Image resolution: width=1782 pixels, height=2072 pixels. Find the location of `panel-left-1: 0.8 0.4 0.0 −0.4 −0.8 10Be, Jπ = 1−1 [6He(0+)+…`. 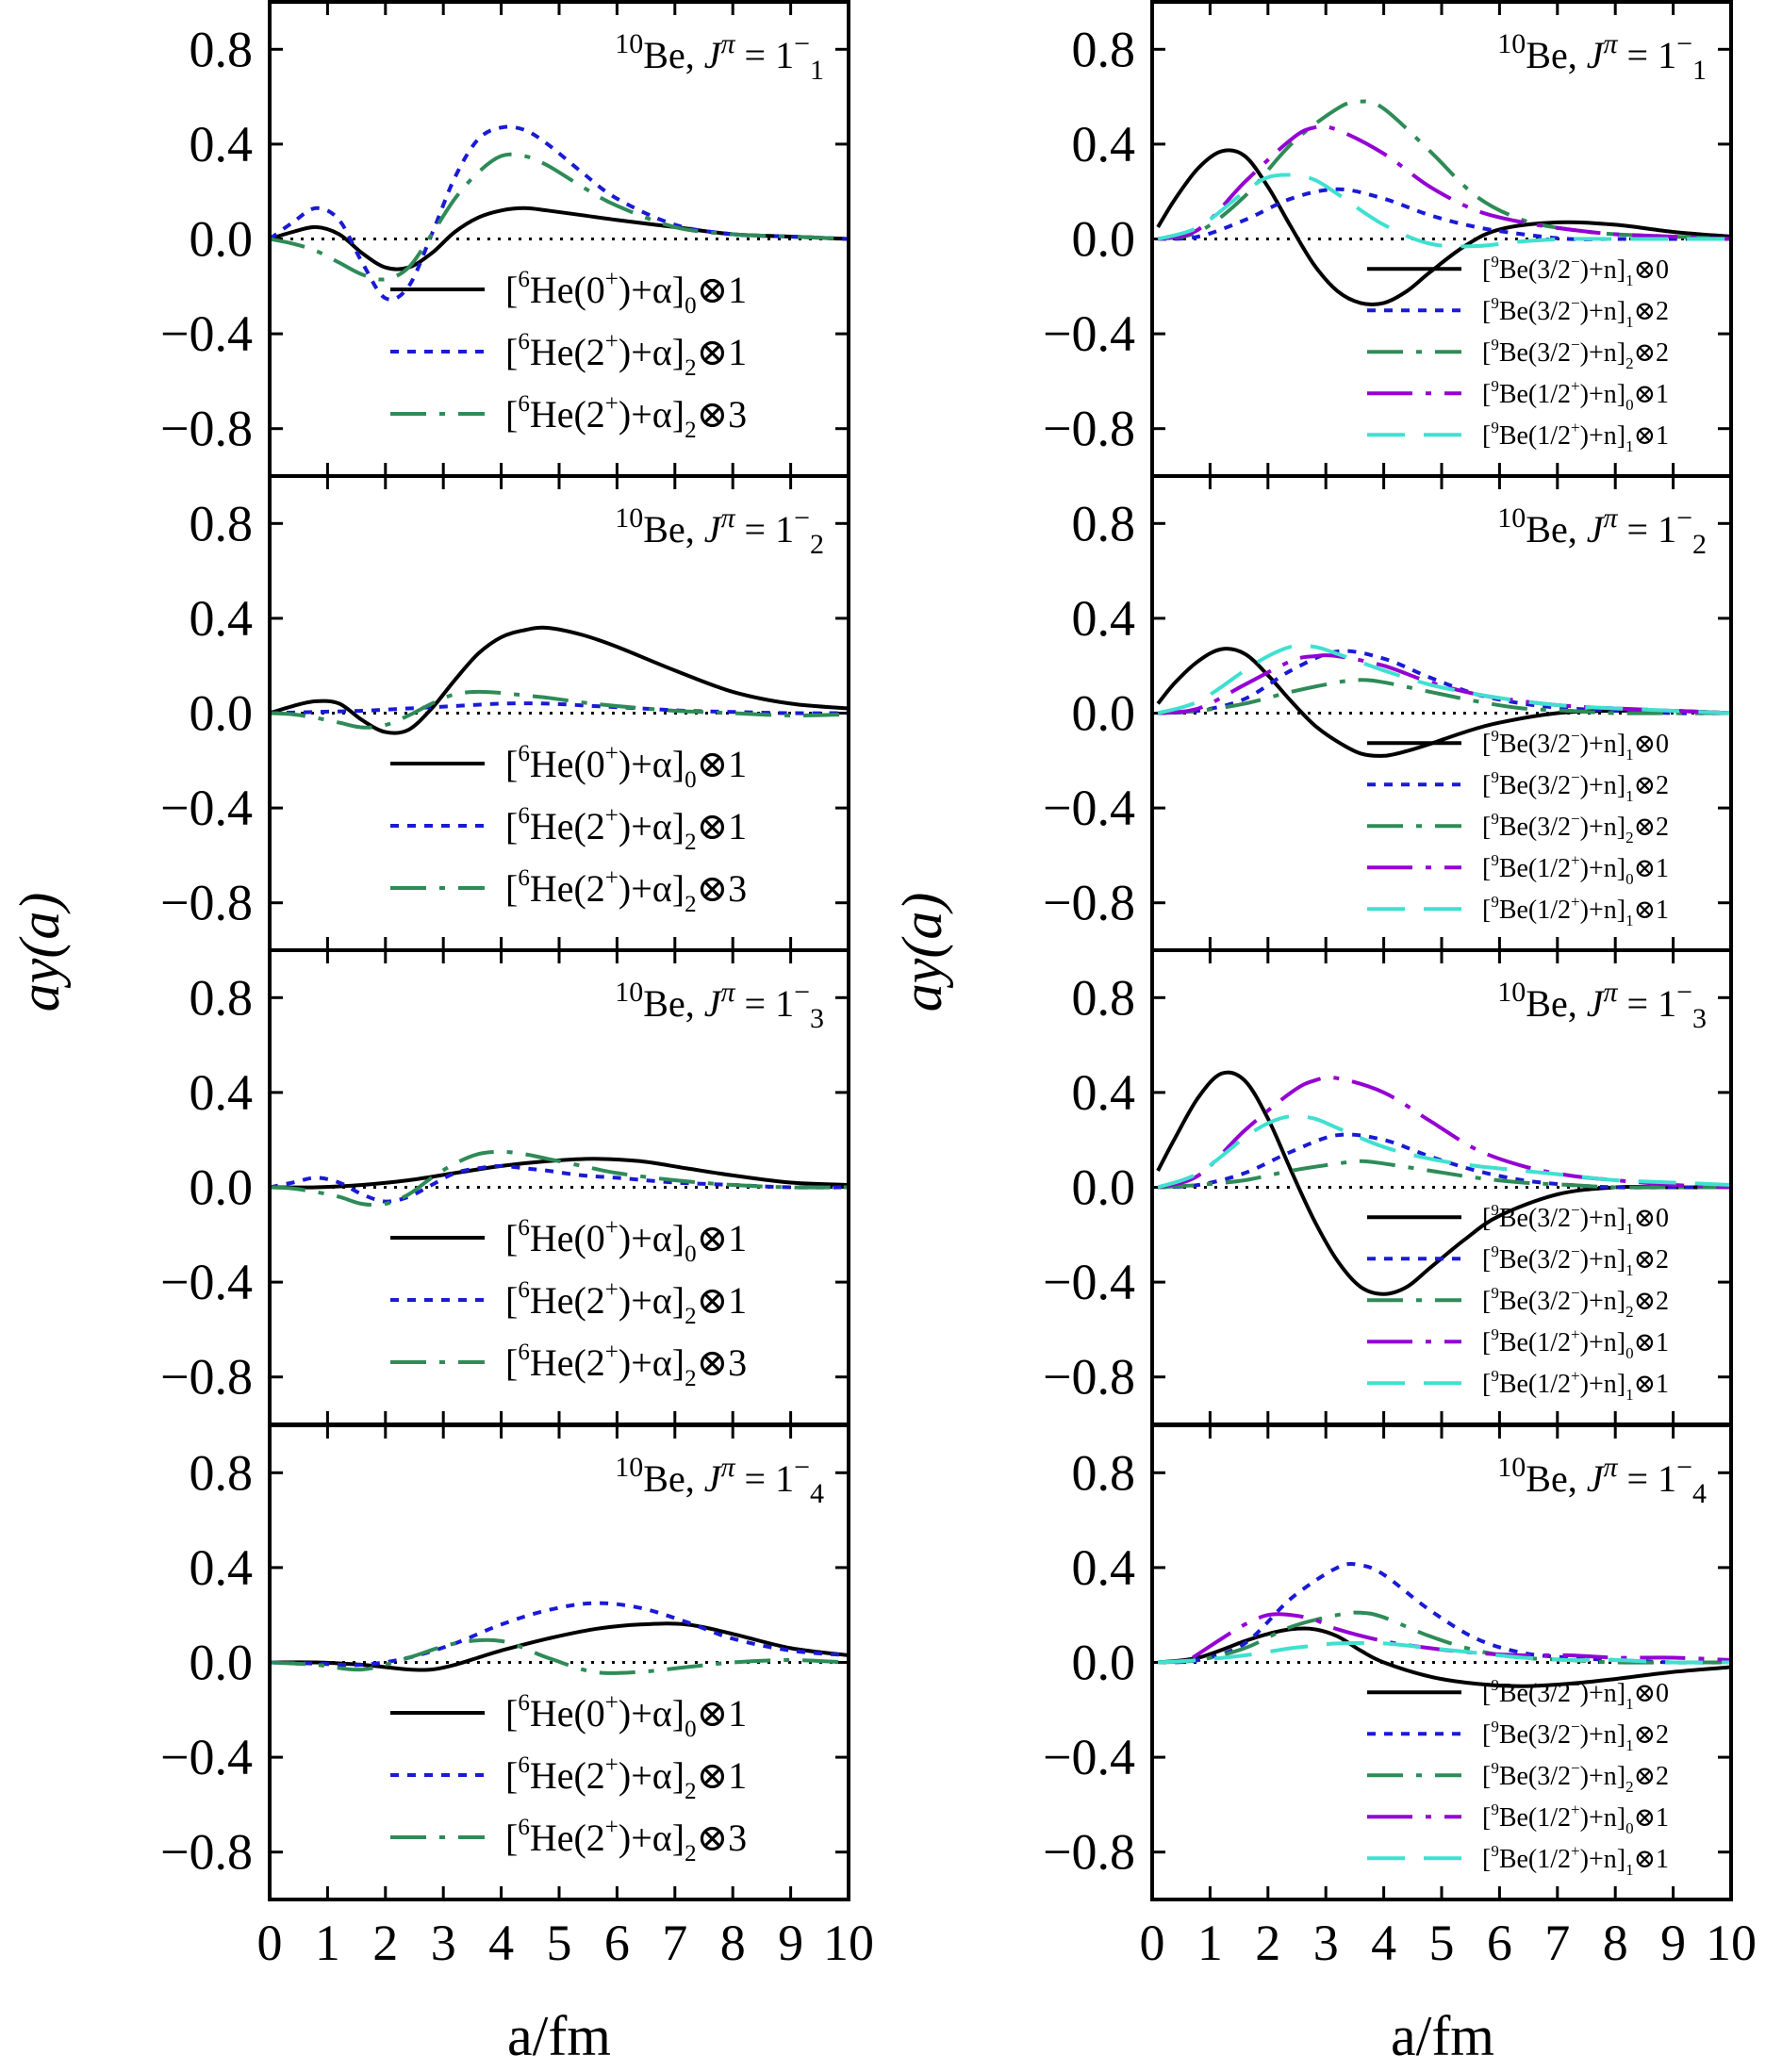

panel-left-1: 0.8 0.4 0.0 −0.4 −0.8 10Be, Jπ = 1−1 [6He(0+)+… is located at coordinates (505, 239).